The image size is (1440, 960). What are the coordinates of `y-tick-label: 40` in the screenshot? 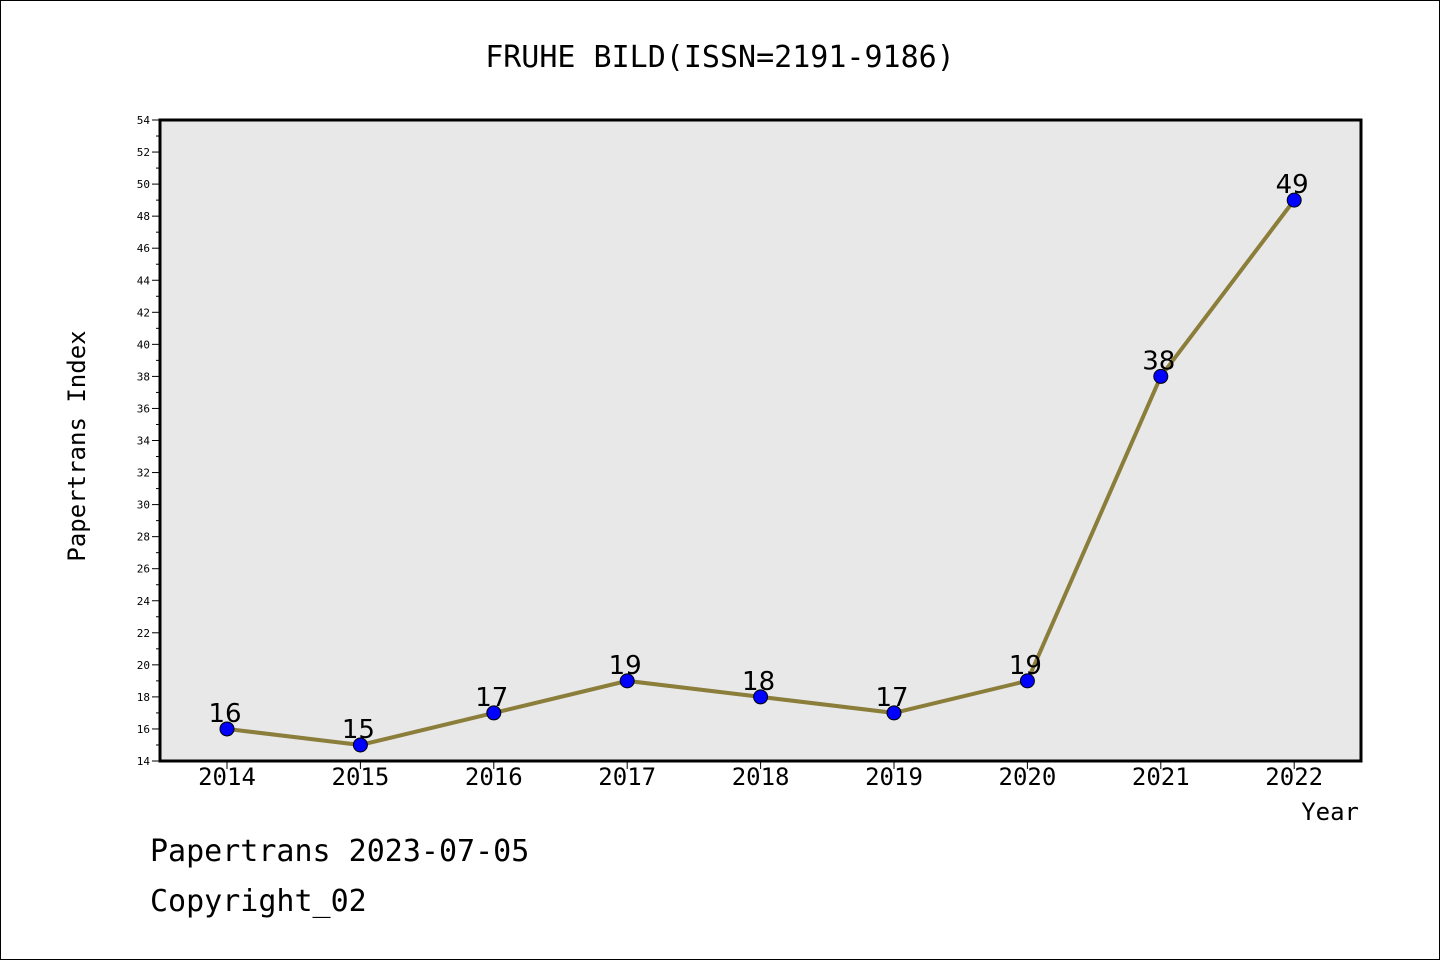 It's located at (143, 344).